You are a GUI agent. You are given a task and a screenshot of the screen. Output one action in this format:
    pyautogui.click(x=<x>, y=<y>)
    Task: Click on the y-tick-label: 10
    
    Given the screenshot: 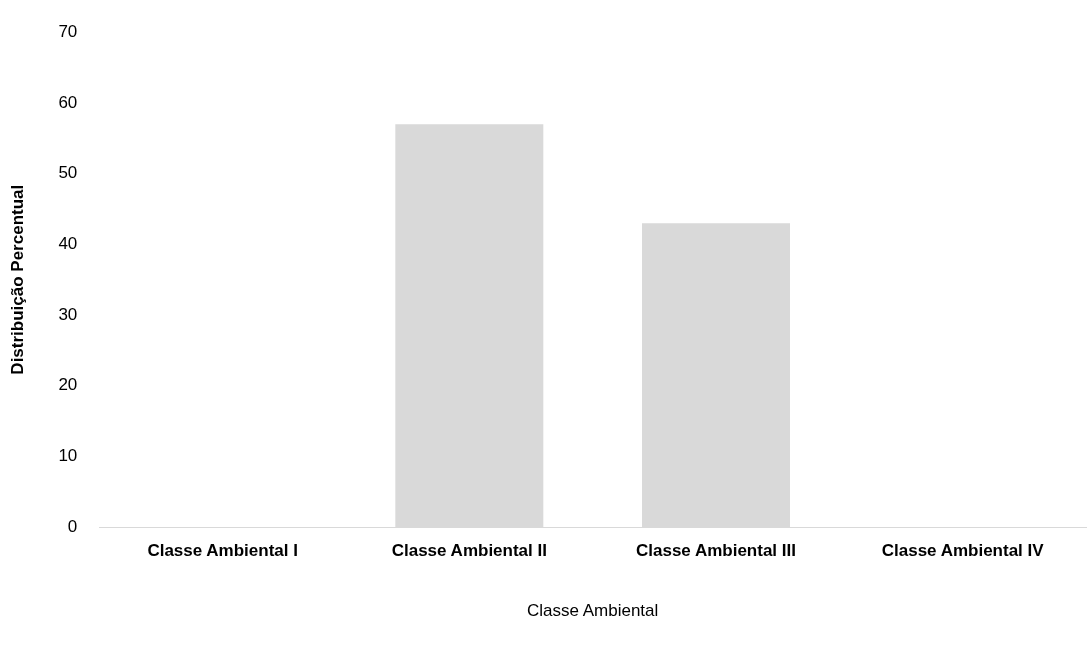 What is the action you would take?
    pyautogui.click(x=68, y=456)
    